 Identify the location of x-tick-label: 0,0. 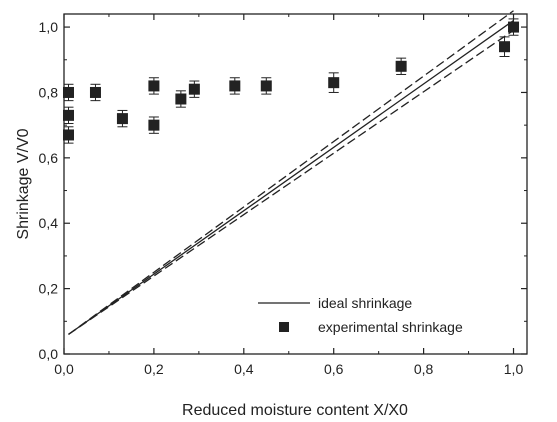
(64, 369).